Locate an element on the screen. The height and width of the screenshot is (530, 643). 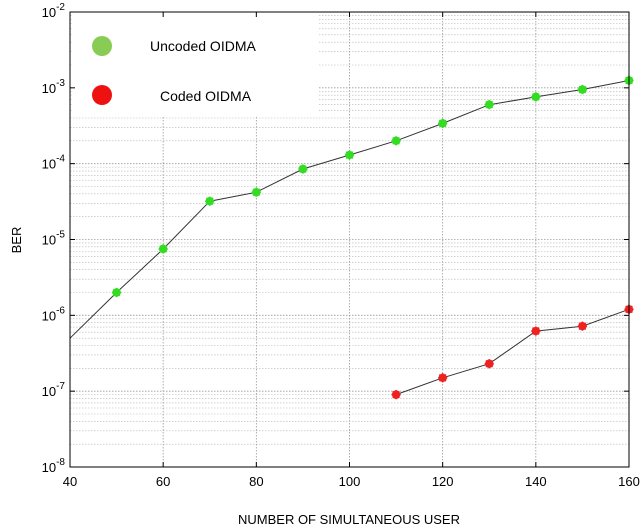
x-tick-label: 60 is located at coordinates (163, 481).